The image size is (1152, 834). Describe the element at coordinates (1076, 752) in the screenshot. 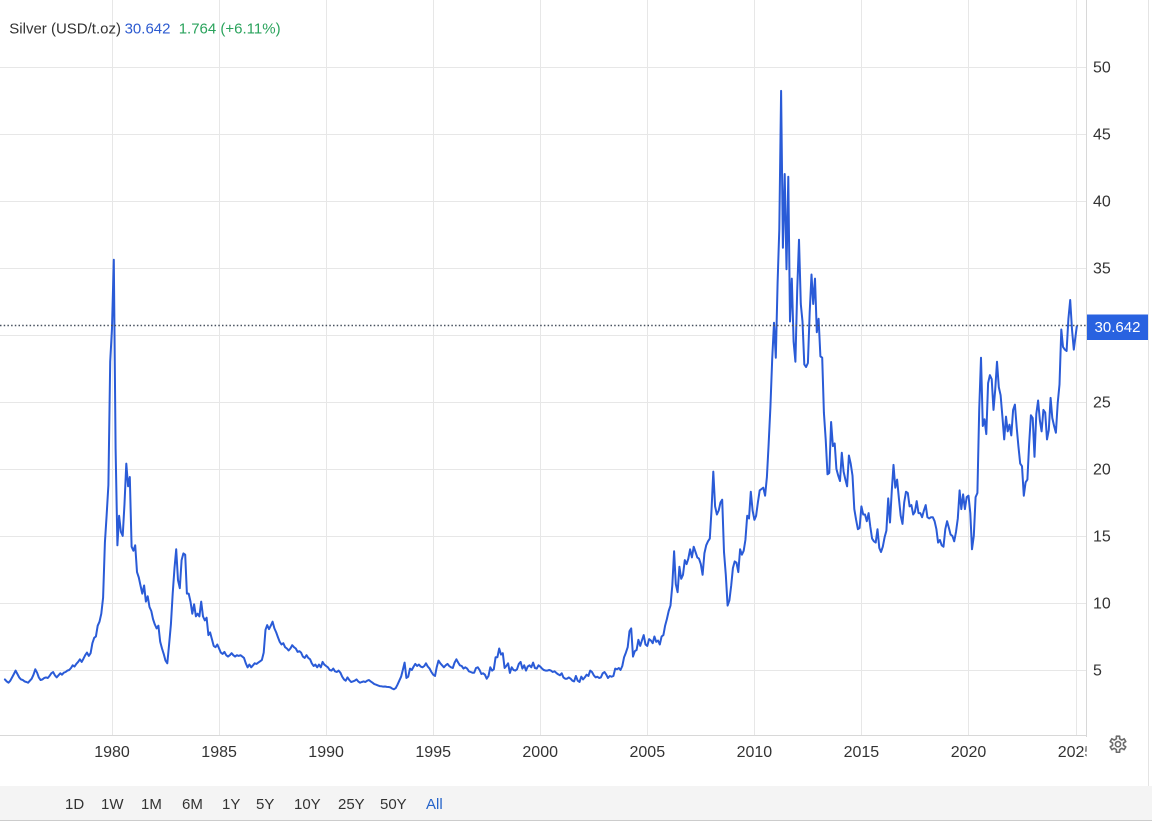

I see `svg-text: 2025` at that location.